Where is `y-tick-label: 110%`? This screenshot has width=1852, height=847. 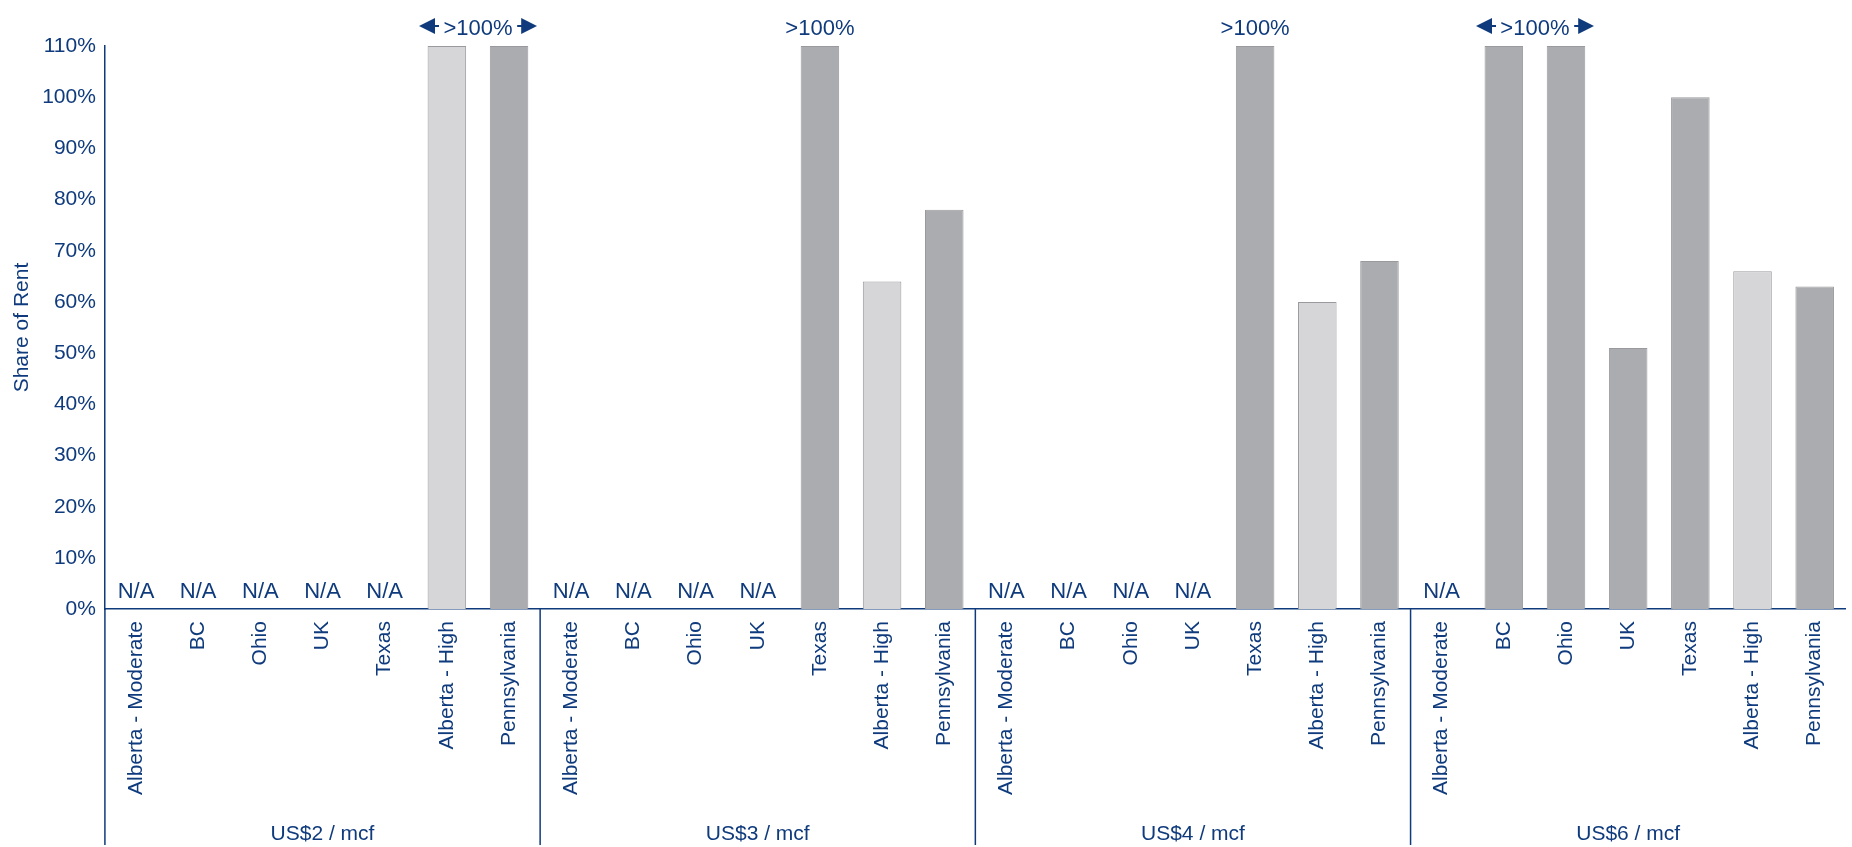 y-tick-label: 110% is located at coordinates (69, 44).